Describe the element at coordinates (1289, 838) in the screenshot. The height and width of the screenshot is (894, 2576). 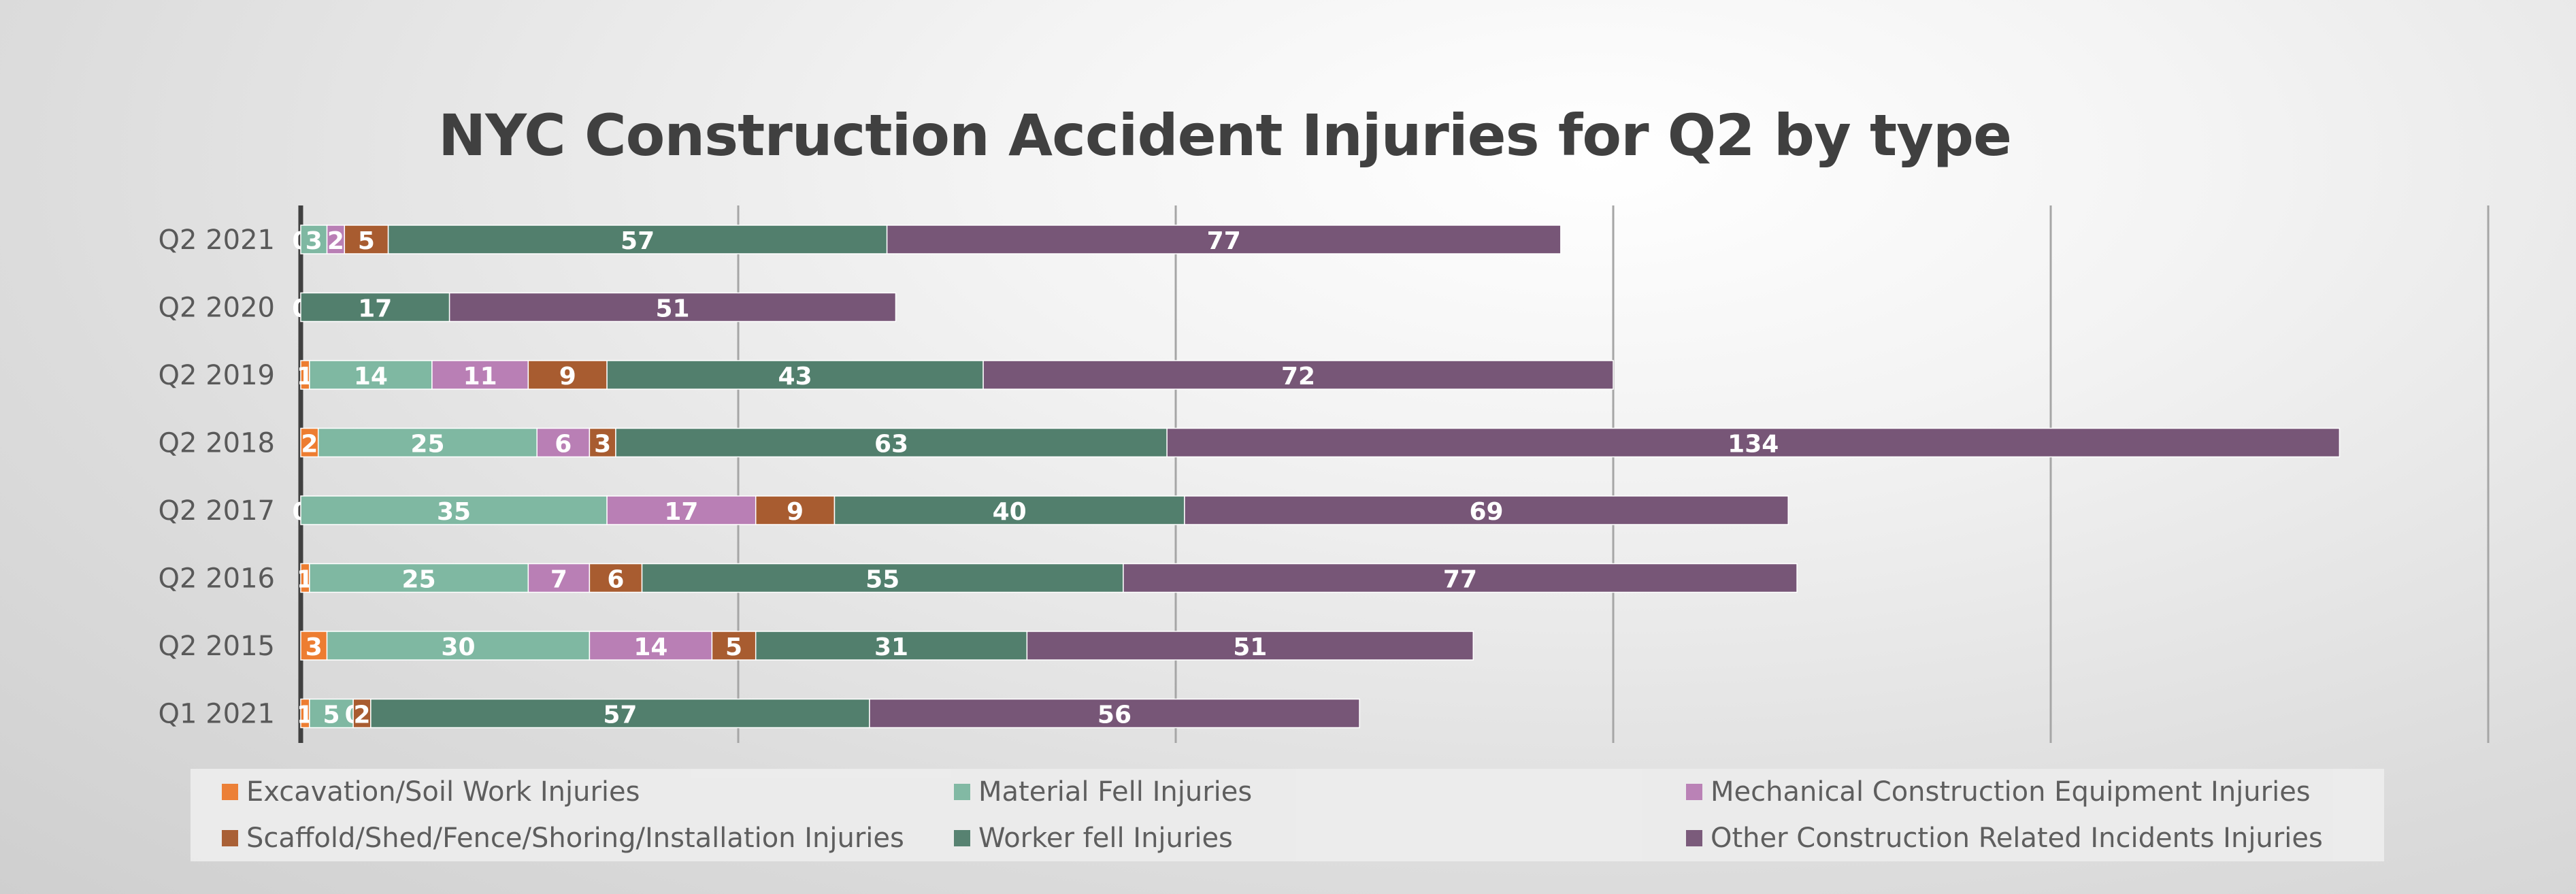
I see `legend-item: Worker fell Injuries` at that location.